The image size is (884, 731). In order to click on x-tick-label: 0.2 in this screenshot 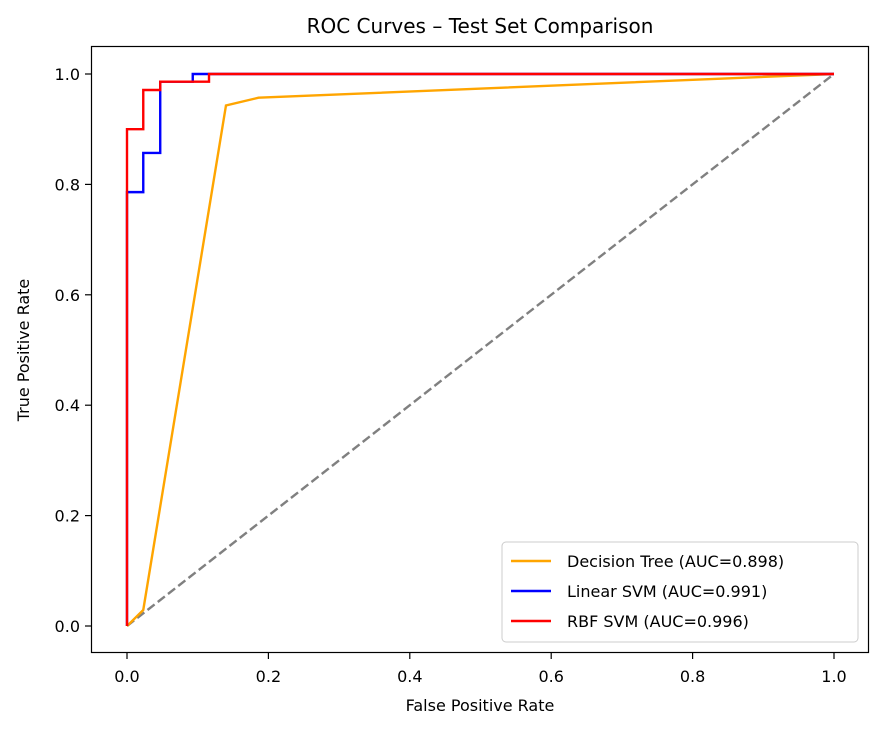, I will do `click(268, 676)`.